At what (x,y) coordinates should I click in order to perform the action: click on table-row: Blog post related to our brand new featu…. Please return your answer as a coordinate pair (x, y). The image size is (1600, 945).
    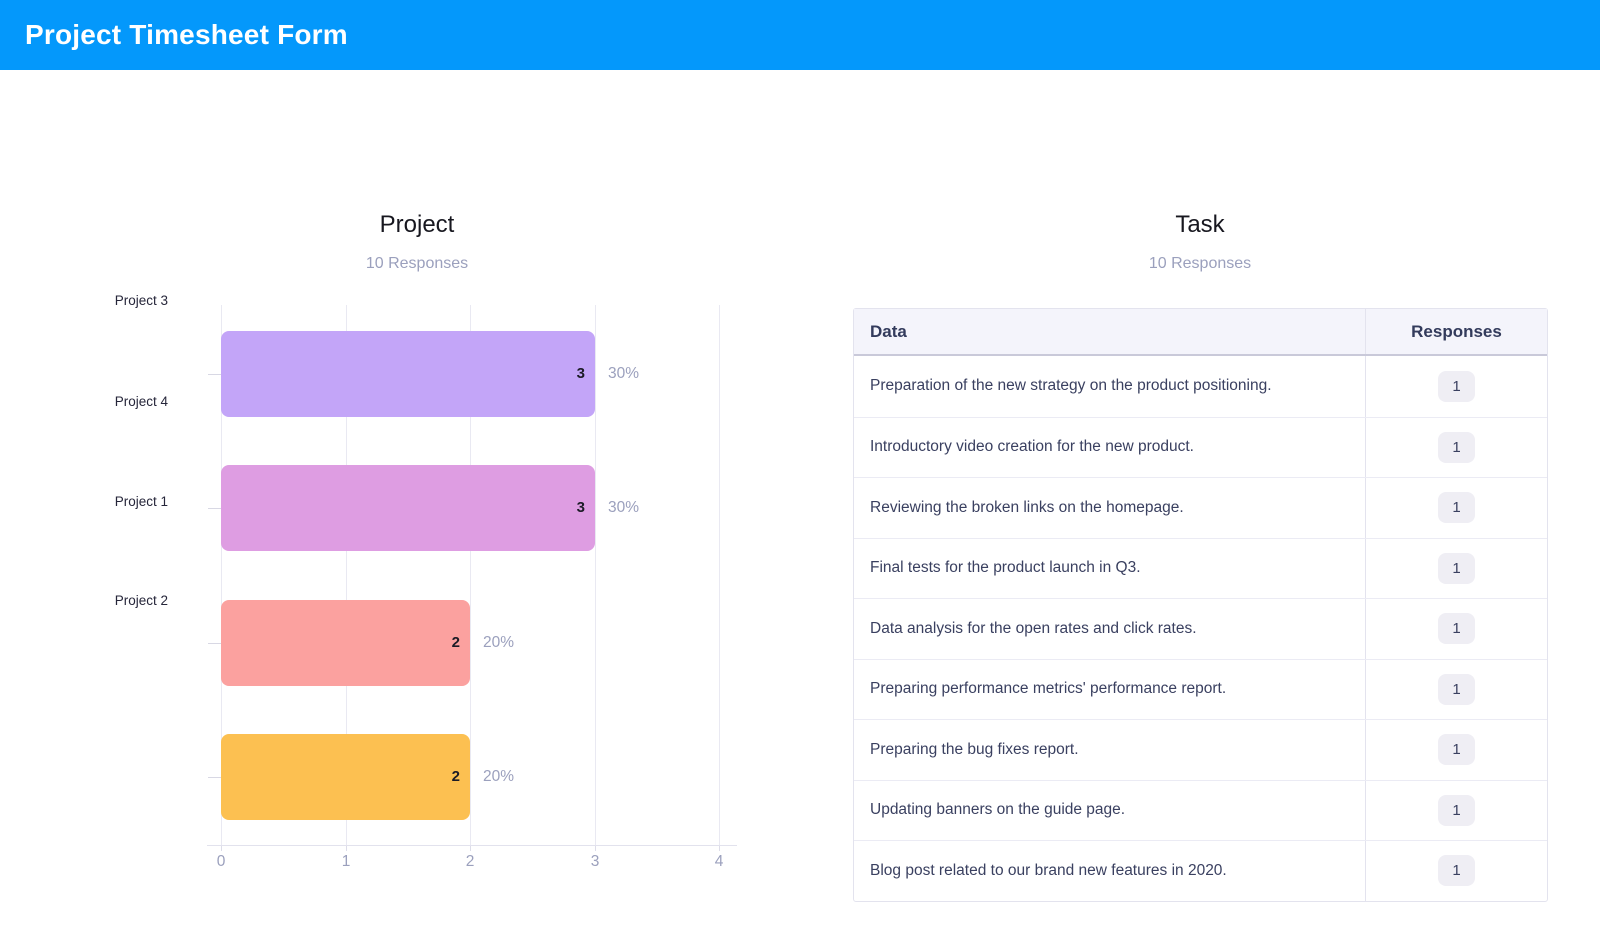
    Looking at the image, I should click on (1200, 870).